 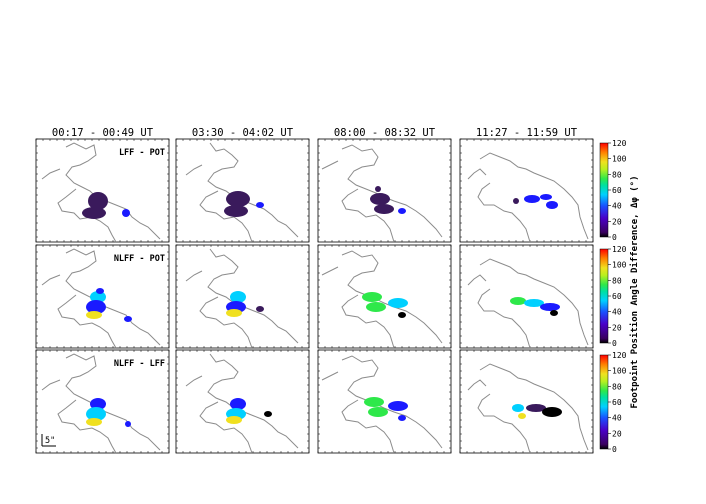 I want to click on panel-r3-c4, so click(x=526, y=401).